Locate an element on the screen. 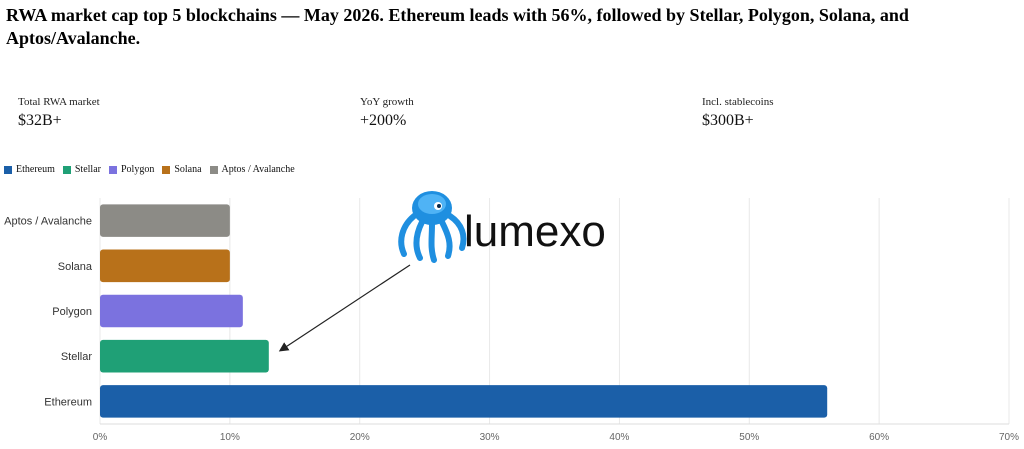  x-tick-label: 0% is located at coordinates (100, 437).